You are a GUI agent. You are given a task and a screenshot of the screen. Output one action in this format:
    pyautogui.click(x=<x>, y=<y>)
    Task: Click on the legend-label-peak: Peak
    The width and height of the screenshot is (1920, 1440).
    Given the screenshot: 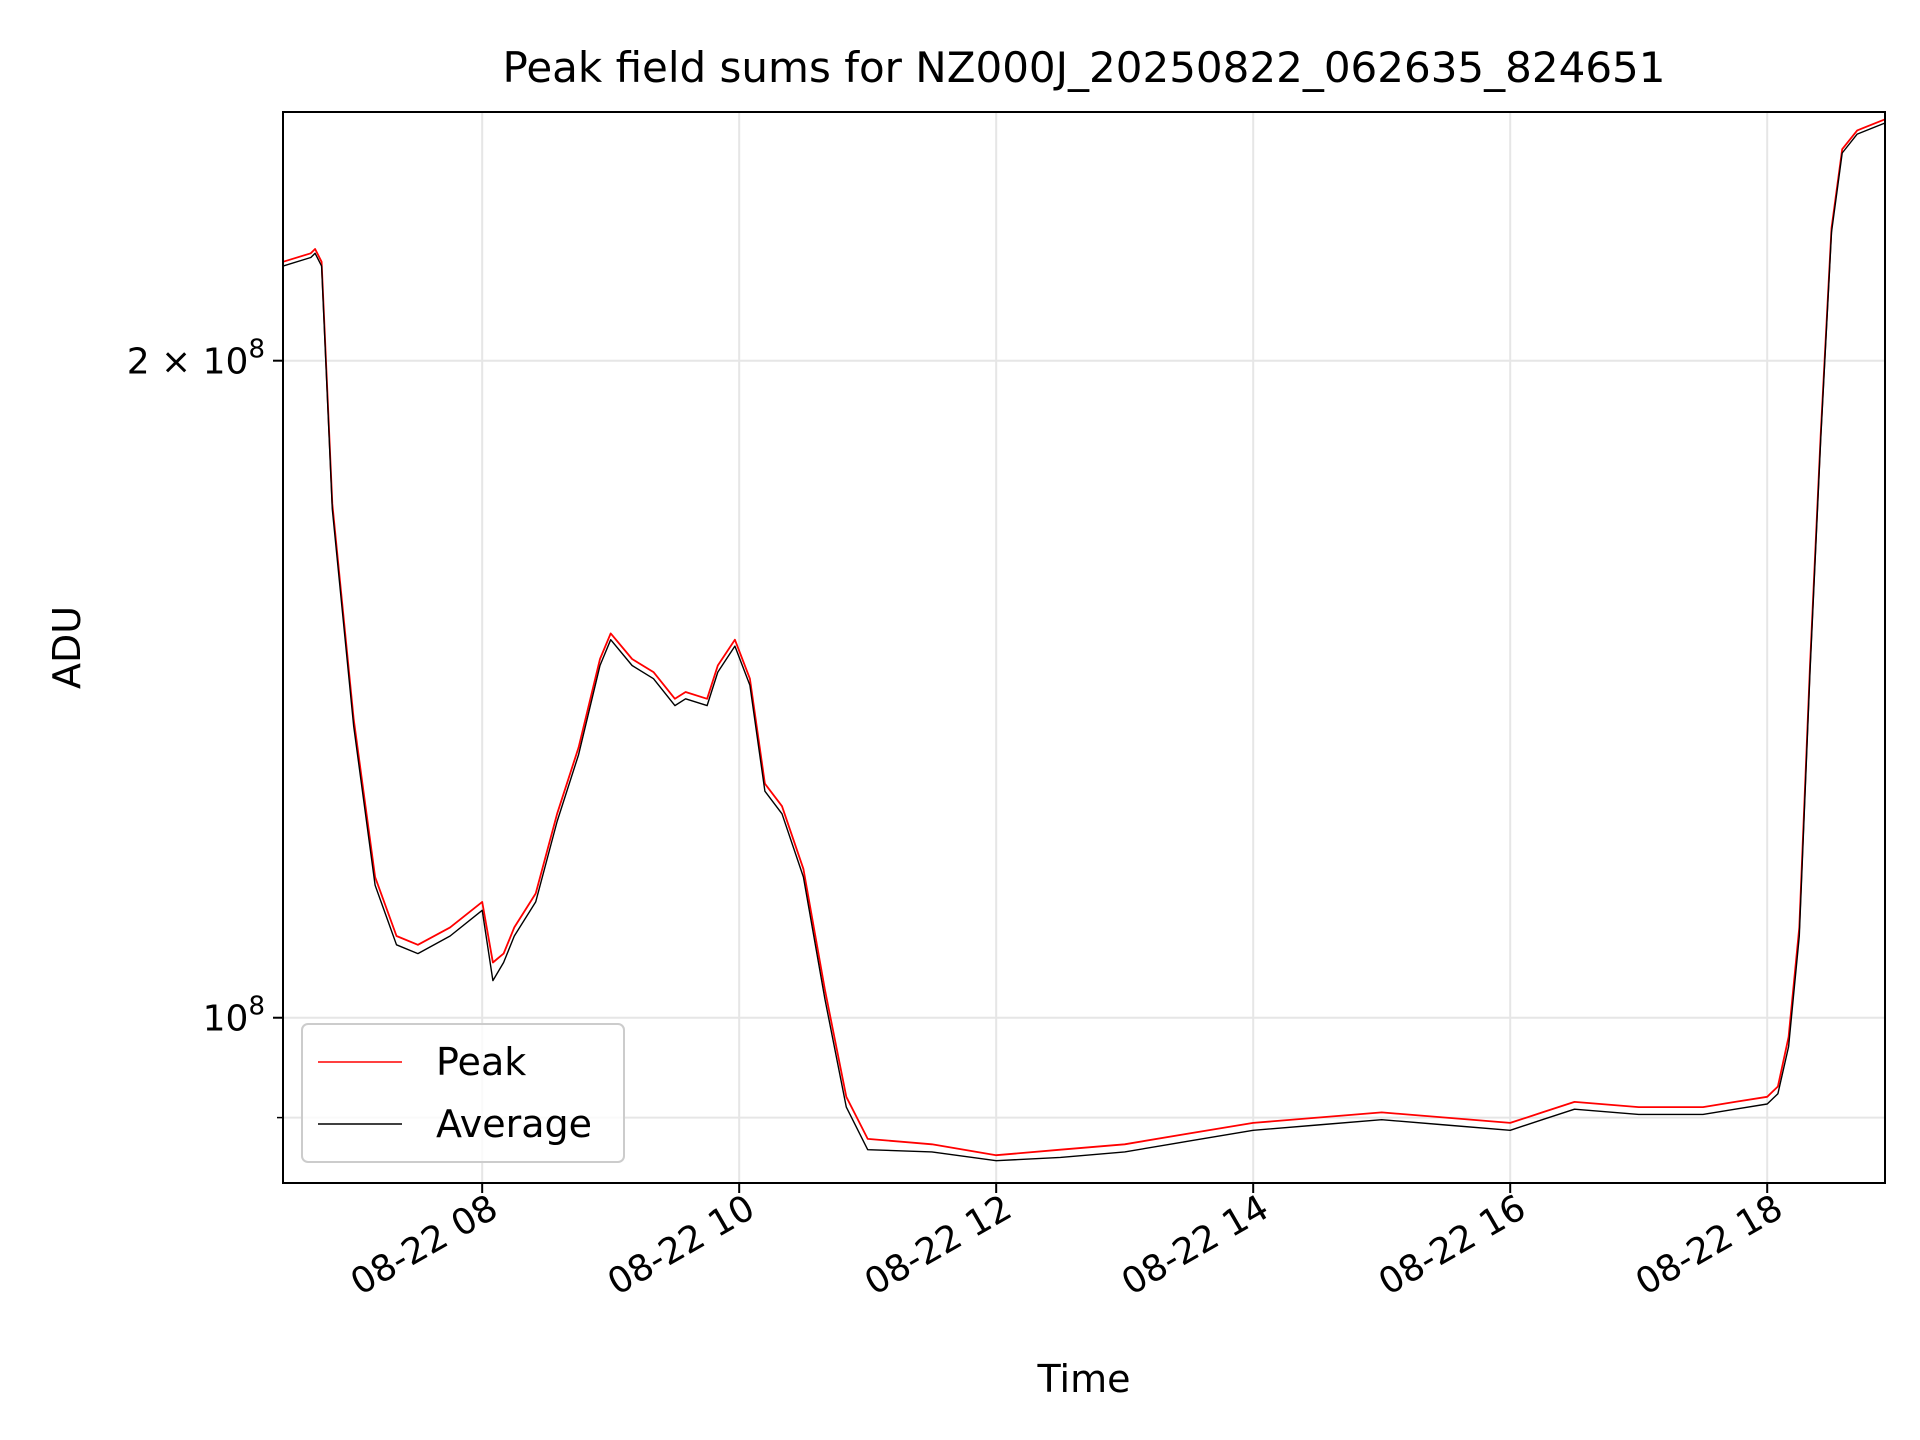 What is the action you would take?
    pyautogui.click(x=481, y=1062)
    